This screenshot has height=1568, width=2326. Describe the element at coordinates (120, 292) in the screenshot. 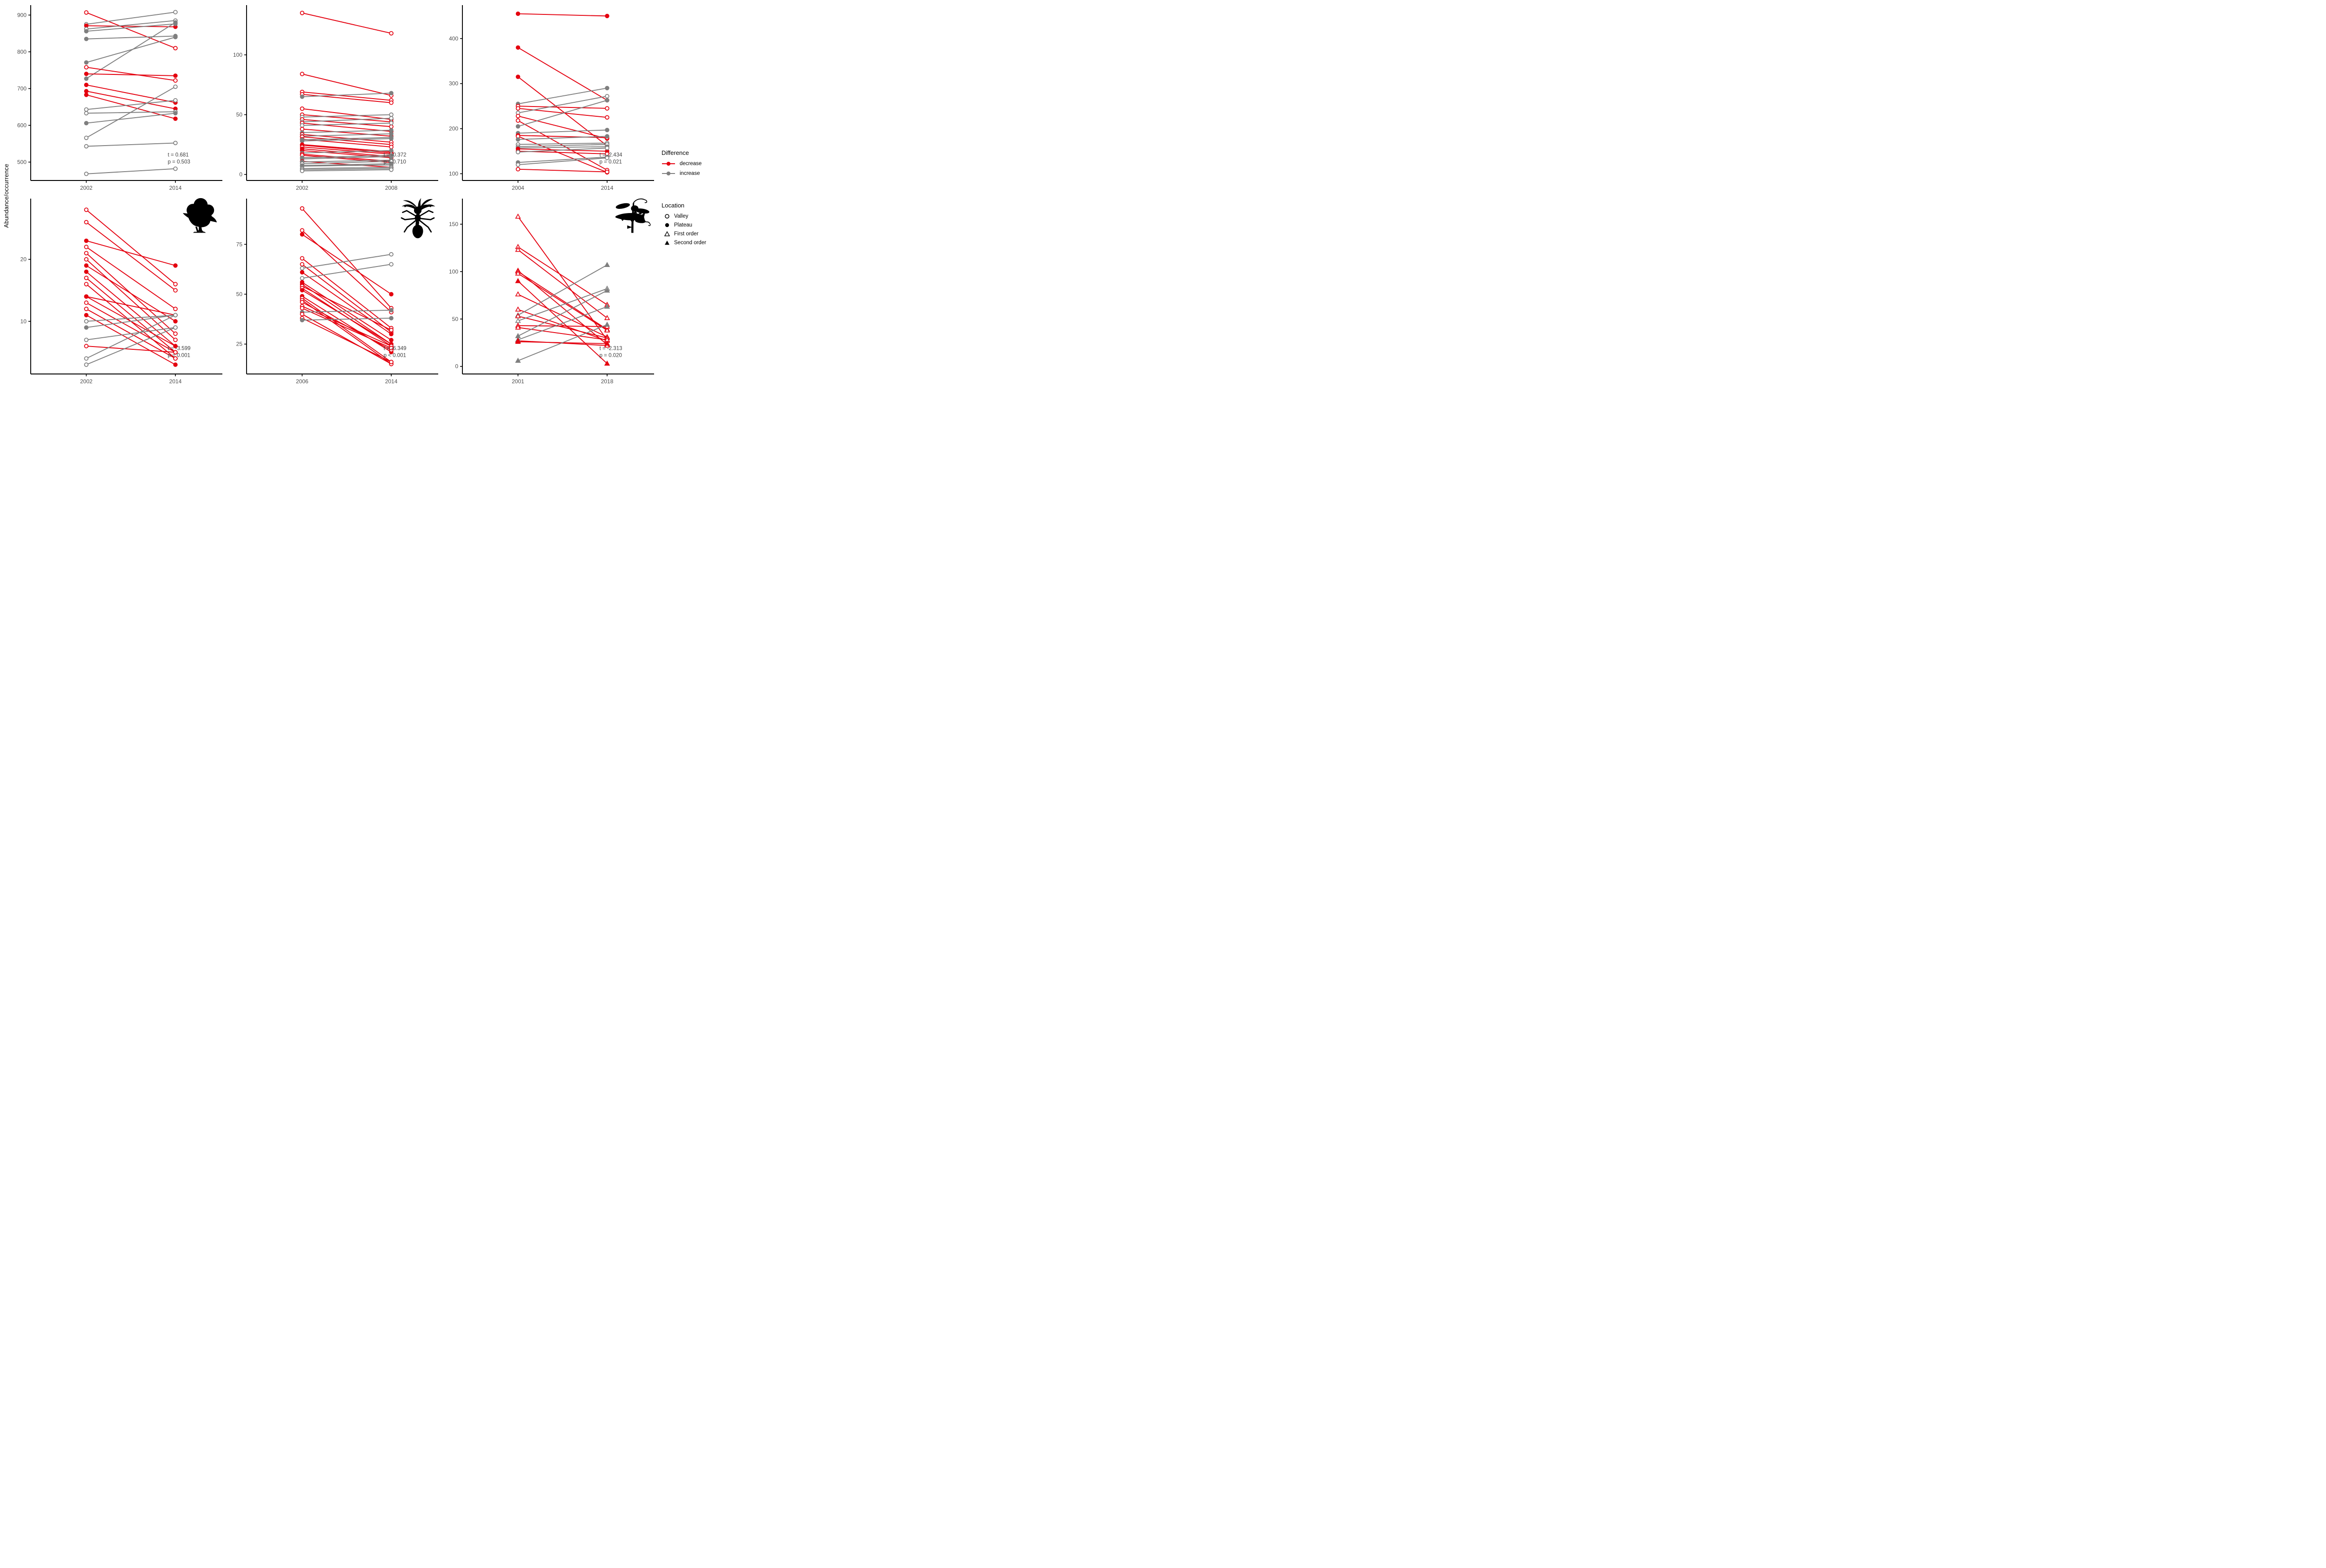

I see `panel-bird: 10 20 2002 2014 t = -3.599 p = 0.001` at that location.